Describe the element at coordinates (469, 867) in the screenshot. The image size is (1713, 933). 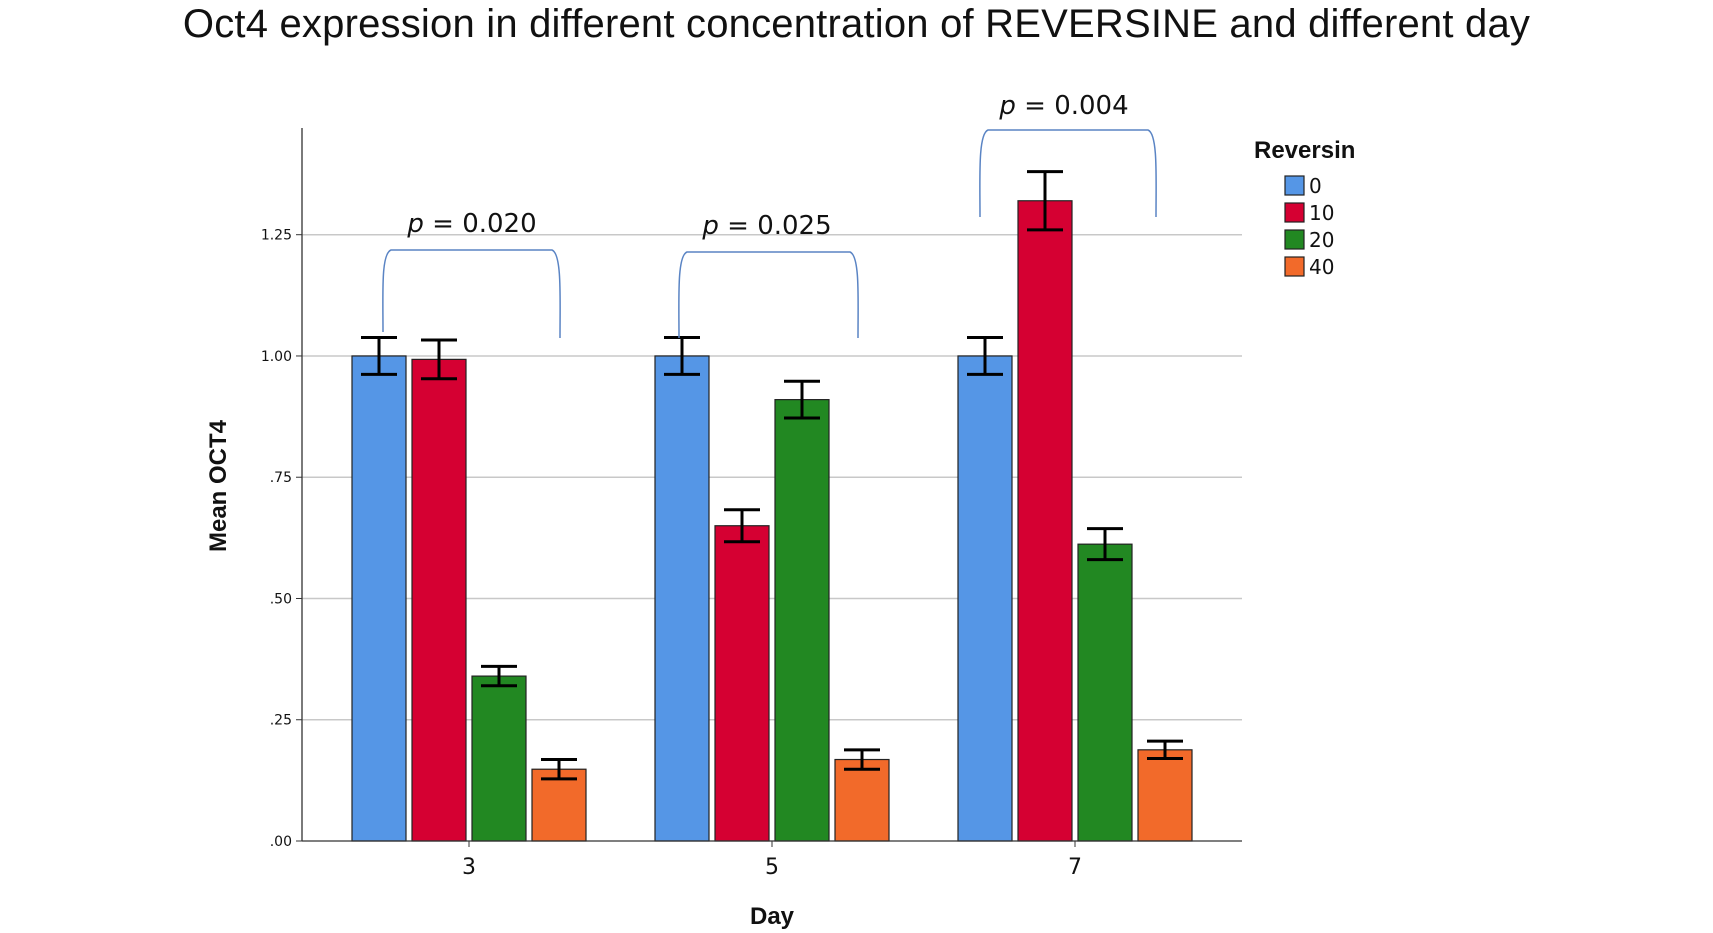
I see `x-tick-label: 3` at that location.